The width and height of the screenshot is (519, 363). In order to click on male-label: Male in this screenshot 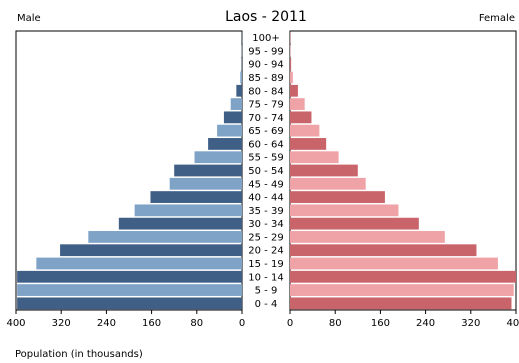, I will do `click(29, 18)`.